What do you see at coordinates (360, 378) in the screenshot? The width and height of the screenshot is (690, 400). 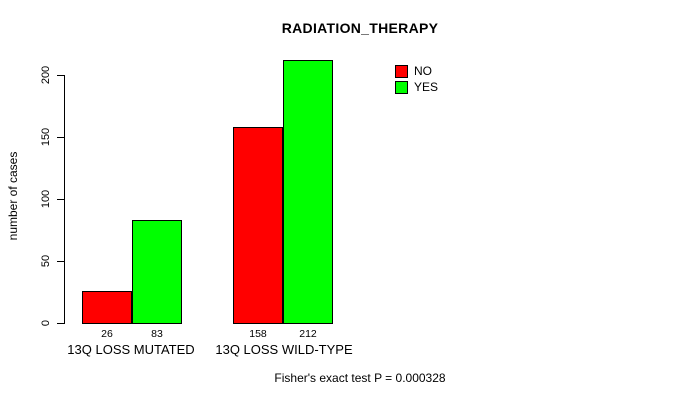 I see `fisher-test-annotation: Fisher's exact test P = 0.000328` at bounding box center [360, 378].